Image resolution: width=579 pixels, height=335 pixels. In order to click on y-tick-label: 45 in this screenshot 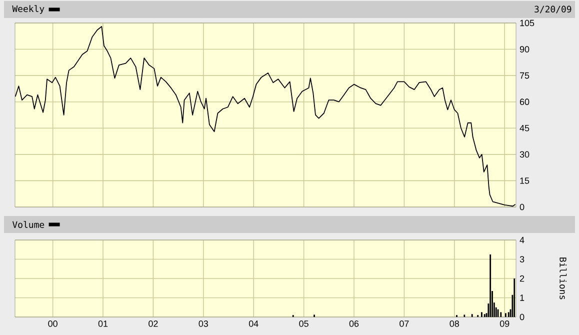, I will do `click(525, 128)`.